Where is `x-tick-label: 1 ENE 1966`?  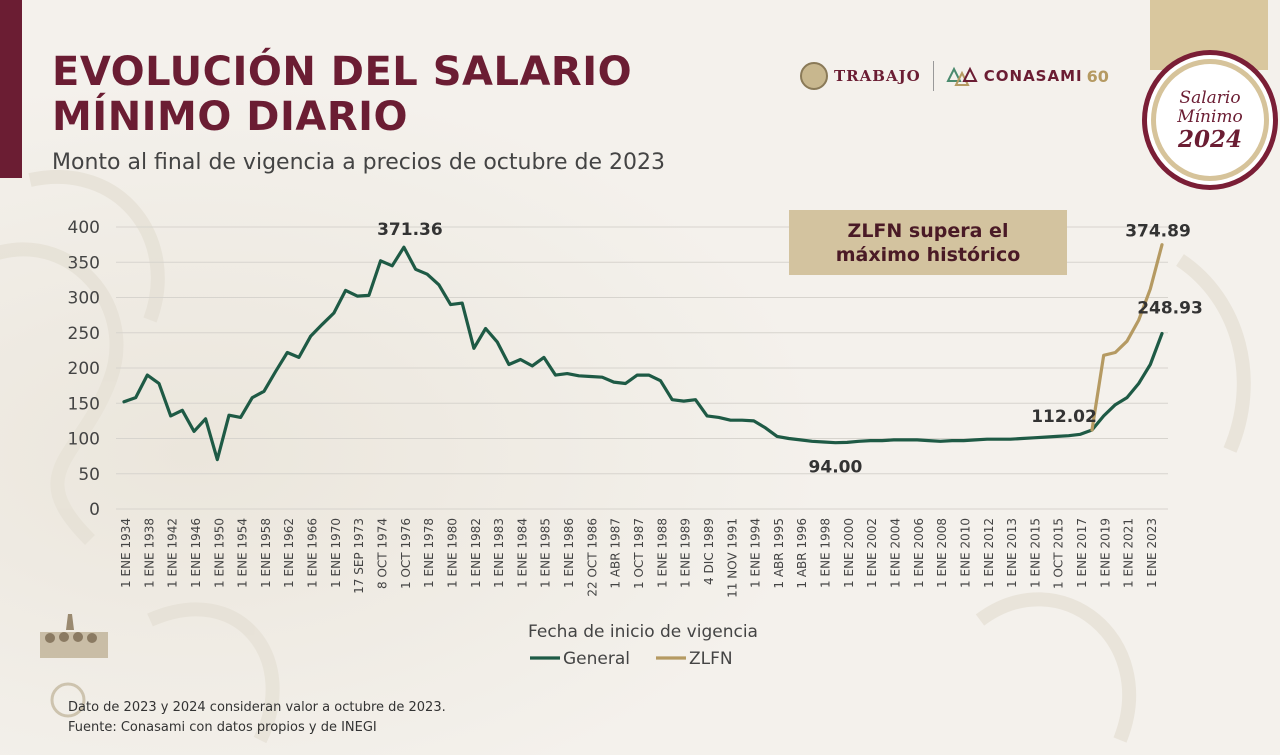 x-tick-label: 1 ENE 1966 is located at coordinates (313, 553).